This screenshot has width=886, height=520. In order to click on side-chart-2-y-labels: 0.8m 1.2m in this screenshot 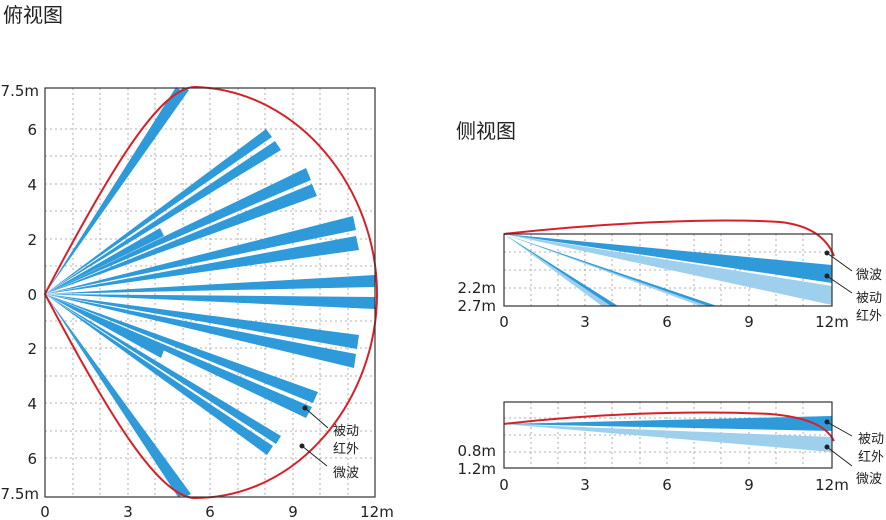, I will do `click(477, 460)`.